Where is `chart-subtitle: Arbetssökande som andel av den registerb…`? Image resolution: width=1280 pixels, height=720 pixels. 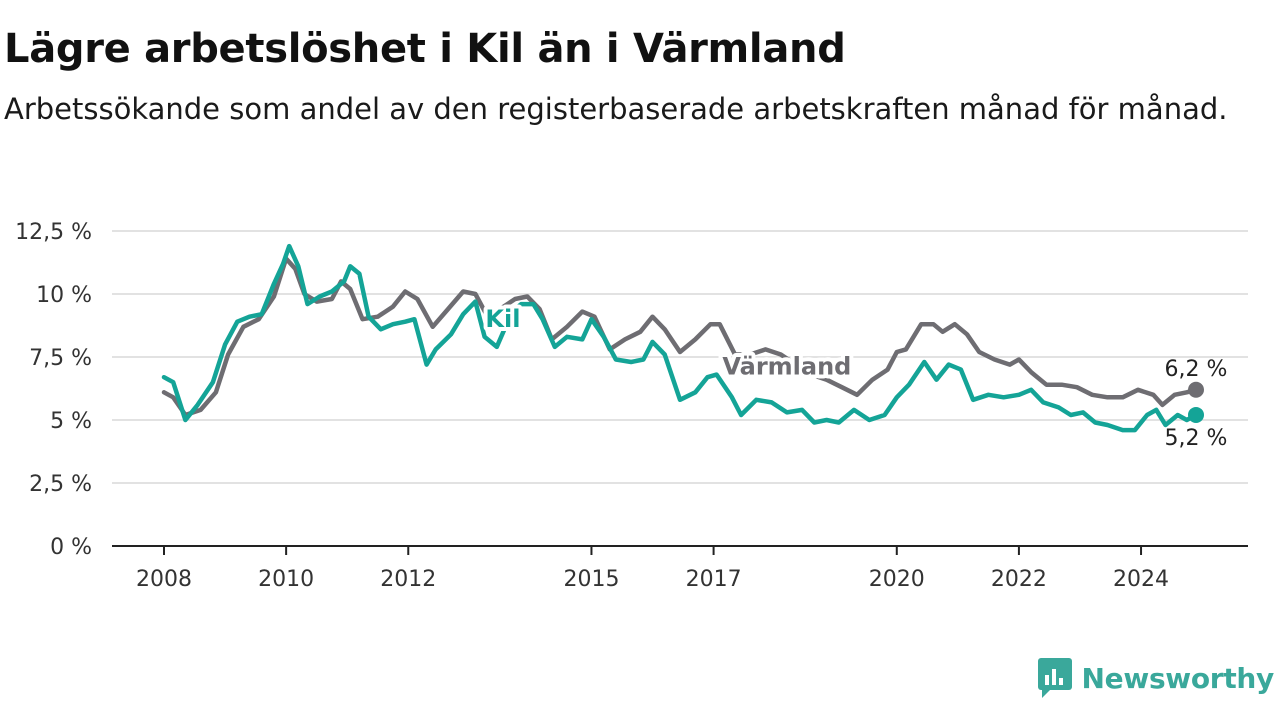 chart-subtitle: Arbetssökande som andel av den registerb… is located at coordinates (616, 109).